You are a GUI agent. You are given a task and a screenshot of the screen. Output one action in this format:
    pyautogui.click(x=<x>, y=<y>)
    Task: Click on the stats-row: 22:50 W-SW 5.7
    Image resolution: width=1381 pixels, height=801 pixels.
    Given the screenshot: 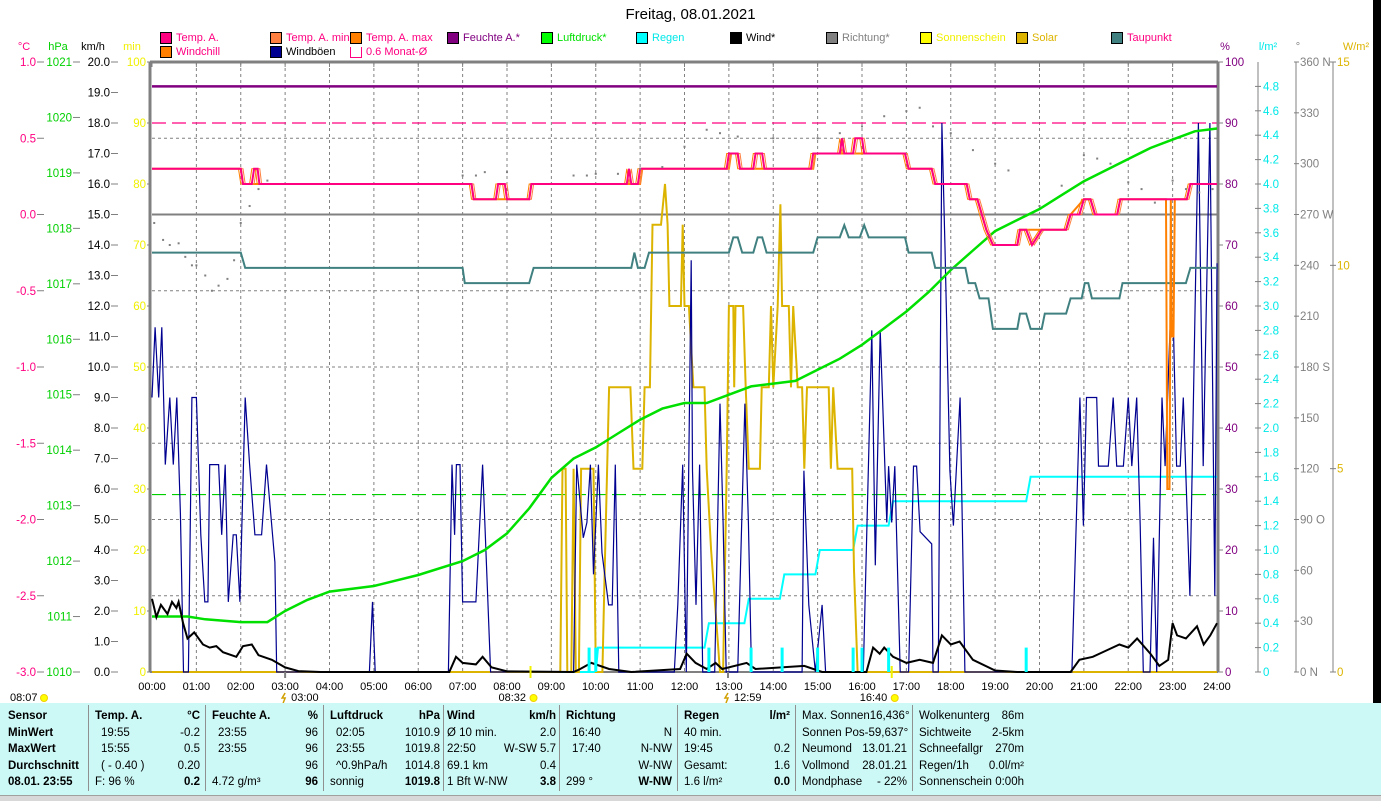 What is the action you would take?
    pyautogui.click(x=501, y=749)
    